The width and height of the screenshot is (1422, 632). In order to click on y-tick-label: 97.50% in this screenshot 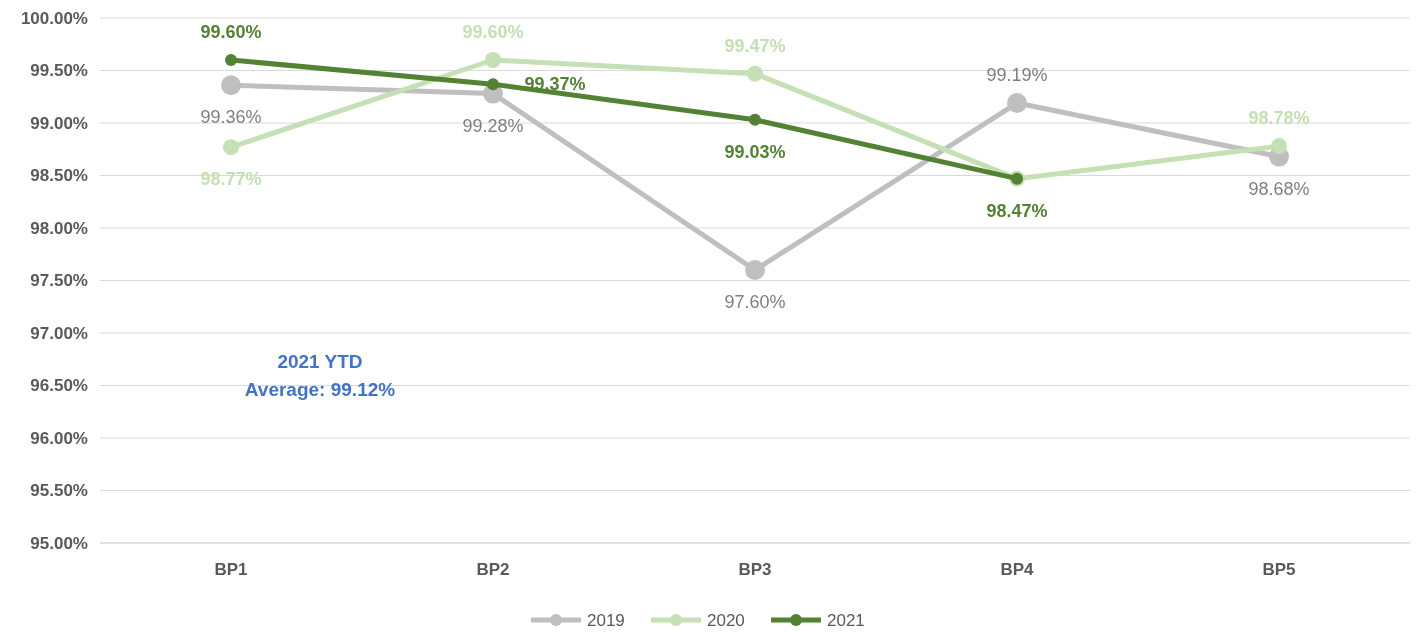, I will do `click(59, 281)`.